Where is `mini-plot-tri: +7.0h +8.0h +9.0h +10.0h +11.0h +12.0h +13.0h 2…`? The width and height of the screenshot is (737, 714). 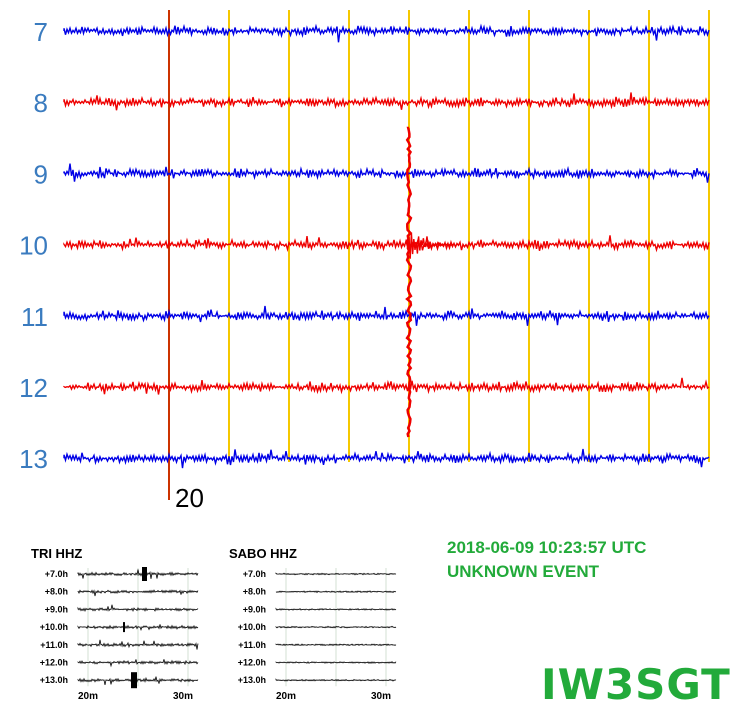 mini-plot-tri: +7.0h +8.0h +9.0h +10.0h +11.0h +12.0h +13.0h 2… is located at coordinates (119, 634).